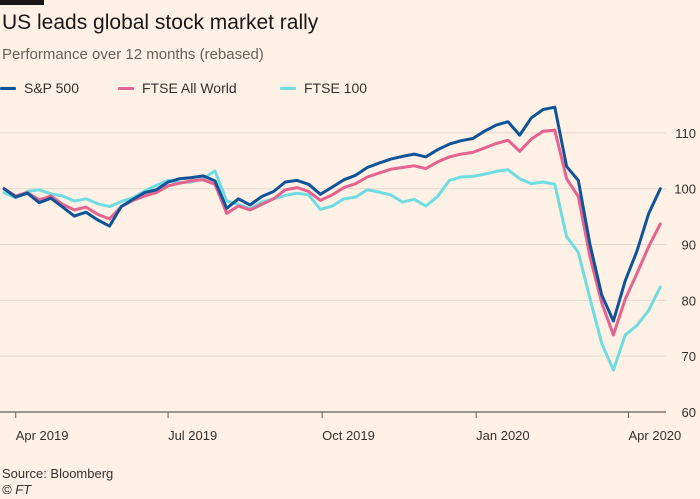  What do you see at coordinates (17, 489) in the screenshot?
I see `copyright-note: © FT` at bounding box center [17, 489].